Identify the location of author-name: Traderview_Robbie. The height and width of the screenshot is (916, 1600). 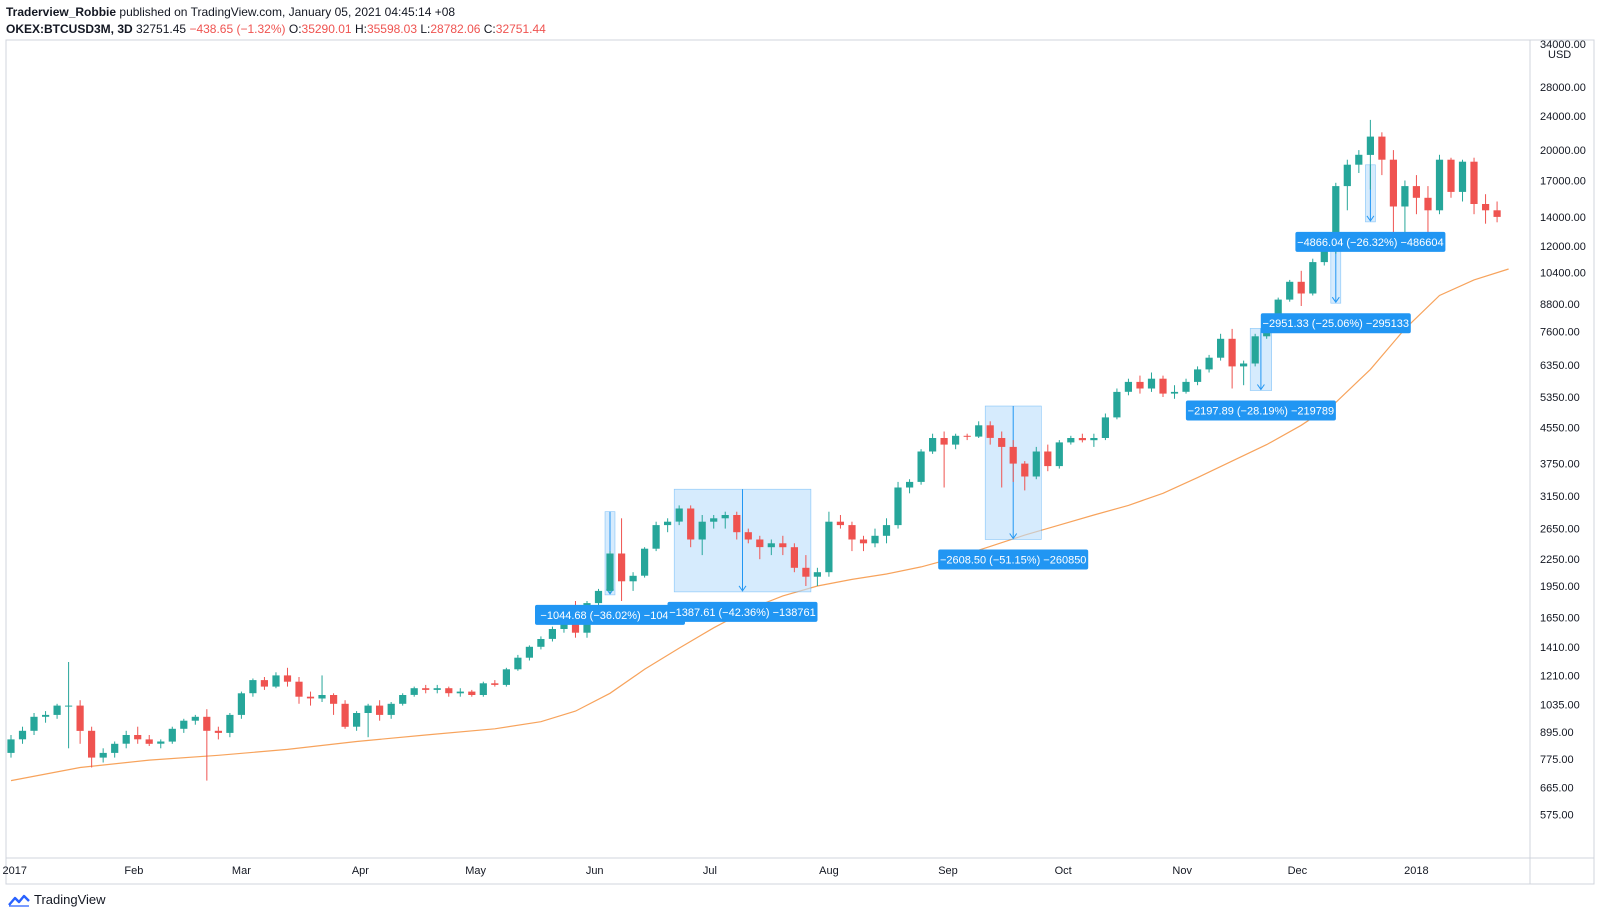
(61, 12).